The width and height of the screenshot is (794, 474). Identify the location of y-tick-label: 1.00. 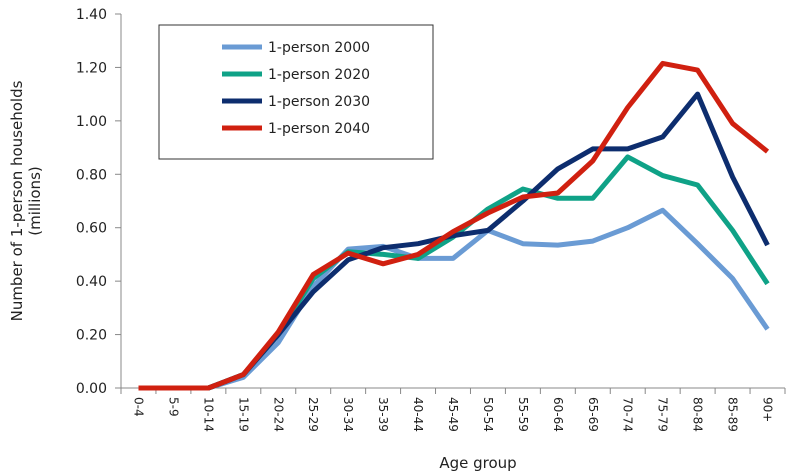
(91, 122).